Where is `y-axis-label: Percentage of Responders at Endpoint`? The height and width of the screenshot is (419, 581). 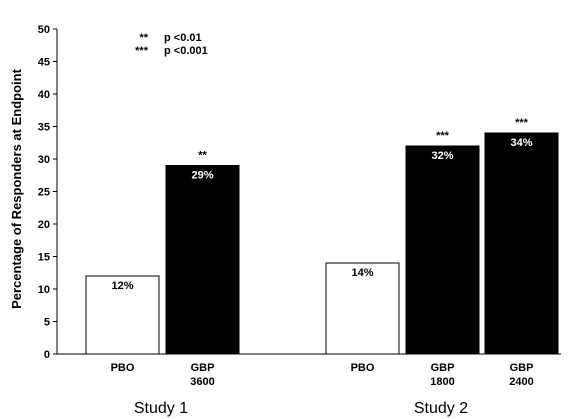
y-axis-label: Percentage of Responders at Endpoint is located at coordinates (16, 188).